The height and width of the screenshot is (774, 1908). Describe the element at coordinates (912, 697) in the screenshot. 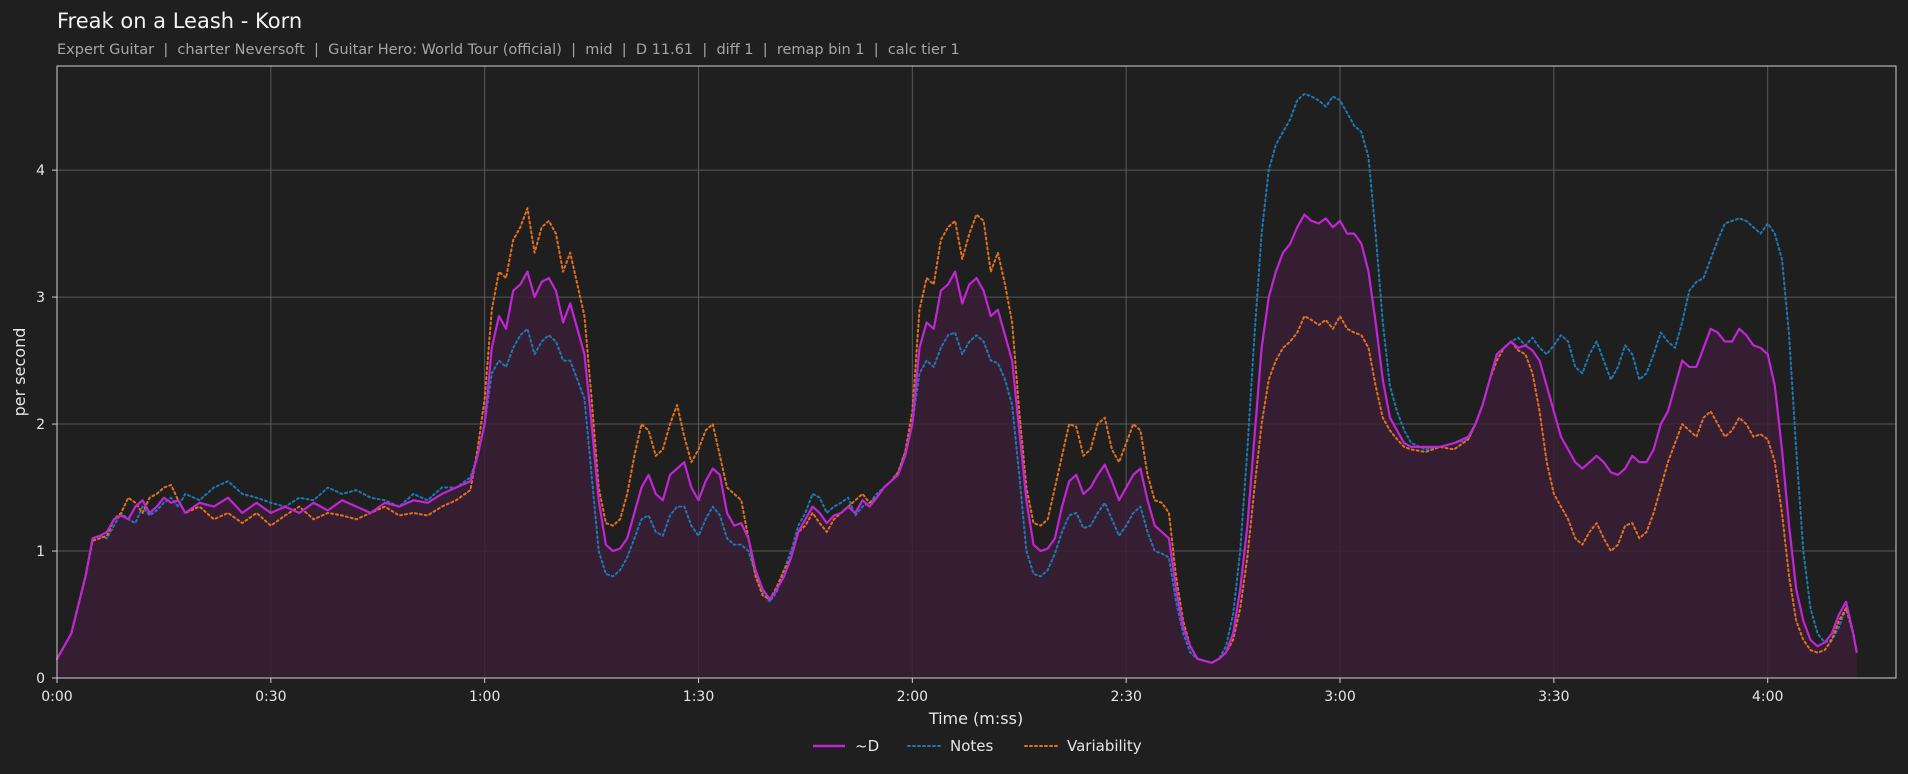

I see `x-tick-label: 2:00` at that location.